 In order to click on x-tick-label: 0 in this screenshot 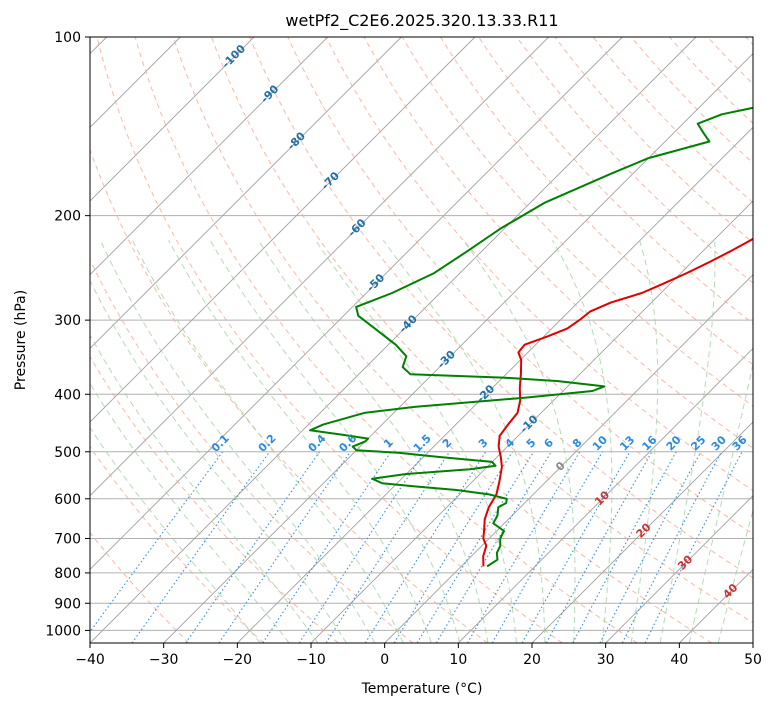, I will do `click(384, 660)`.